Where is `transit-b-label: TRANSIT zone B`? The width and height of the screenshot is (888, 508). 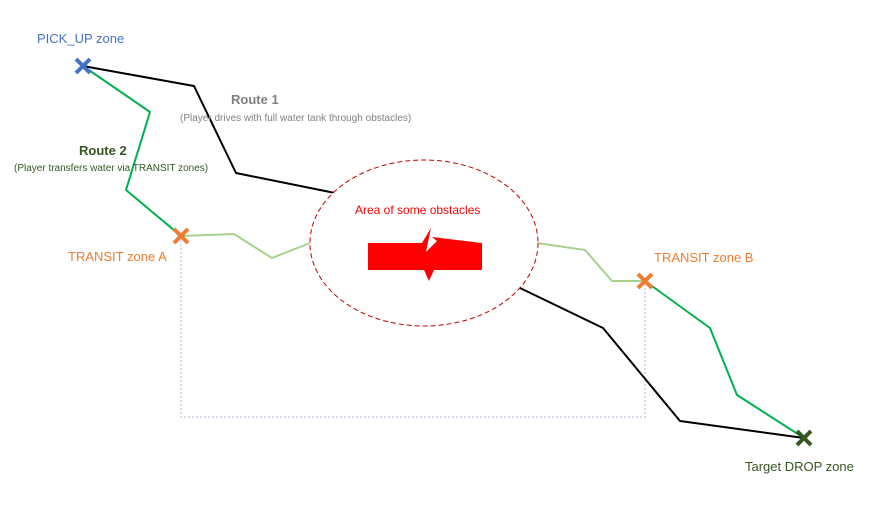
transit-b-label: TRANSIT zone B is located at coordinates (704, 257).